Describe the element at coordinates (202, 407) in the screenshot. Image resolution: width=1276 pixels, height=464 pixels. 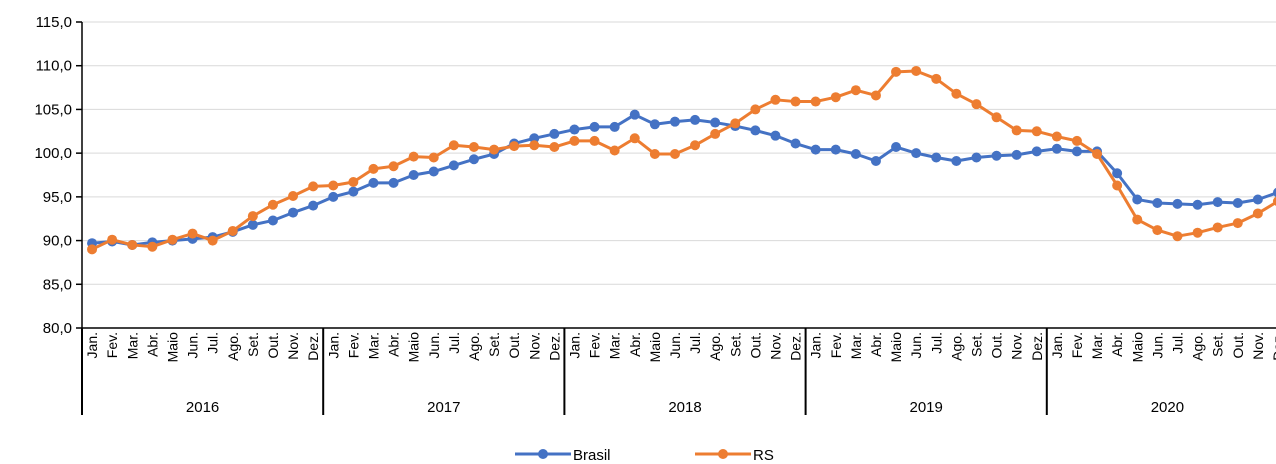
I see `year-label: 2016` at that location.